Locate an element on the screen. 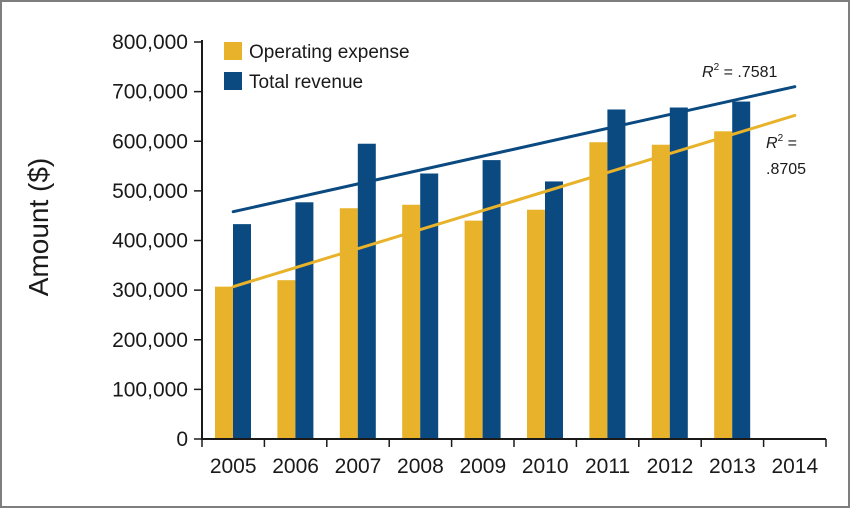 Image resolution: width=850 pixels, height=508 pixels. bar-operating-expense-2008 is located at coordinates (411, 321).